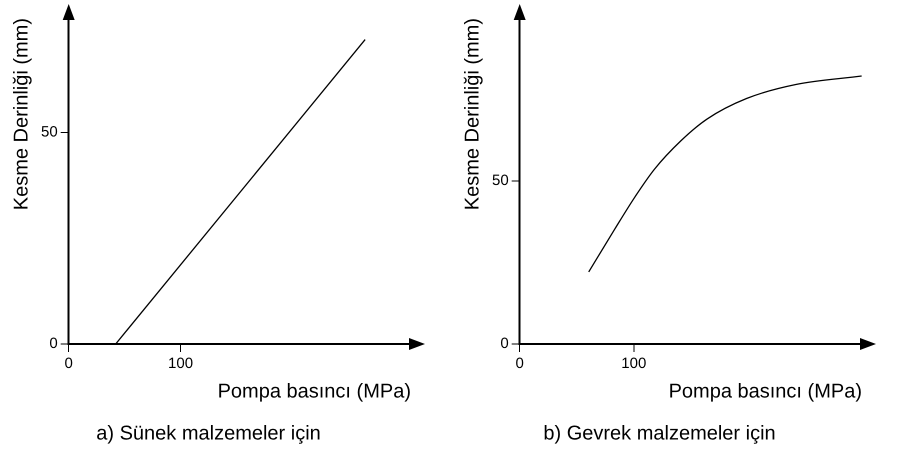 This screenshot has width=903, height=452. What do you see at coordinates (659, 433) in the screenshot?
I see `text: b) Gevrek malzemeler için` at bounding box center [659, 433].